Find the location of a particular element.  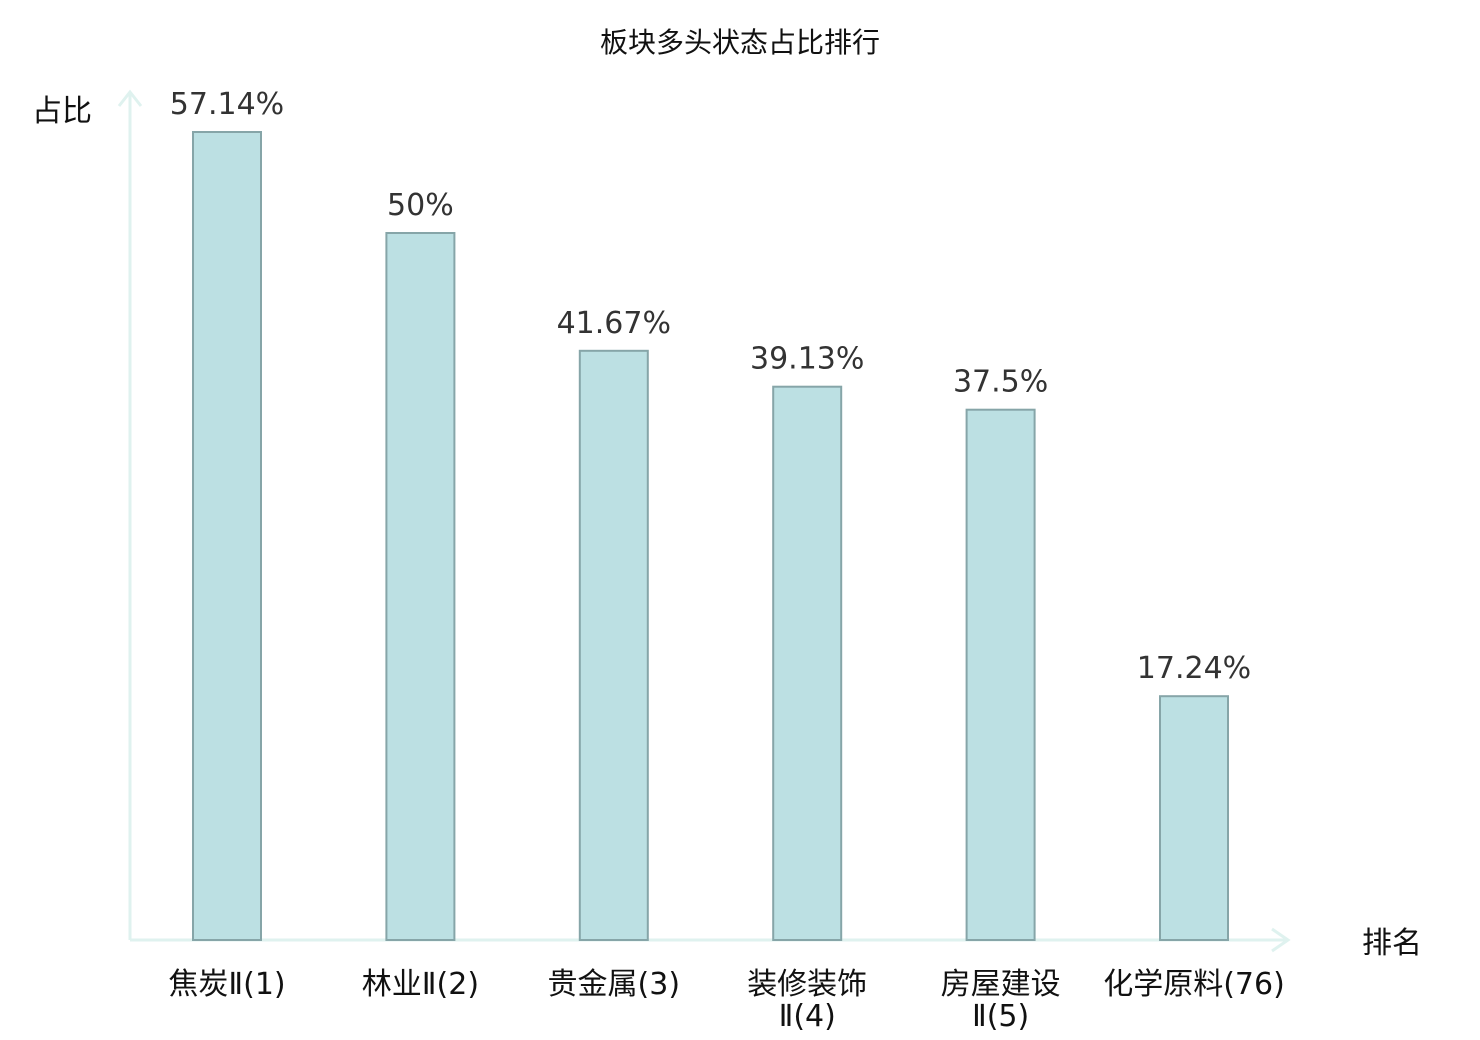

y-axis-label: 占比 is located at coordinates (62, 111).